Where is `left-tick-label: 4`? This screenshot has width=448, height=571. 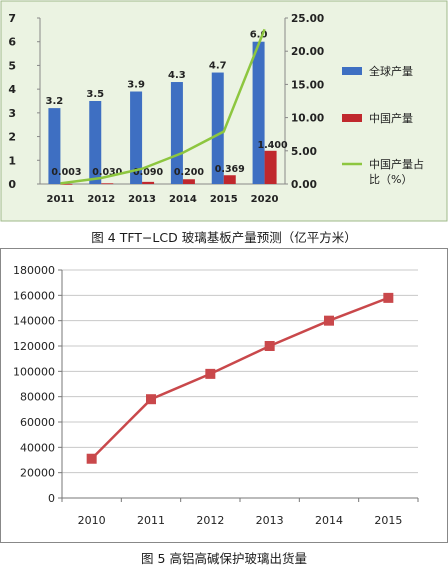 left-tick-label: 4 is located at coordinates (12, 89).